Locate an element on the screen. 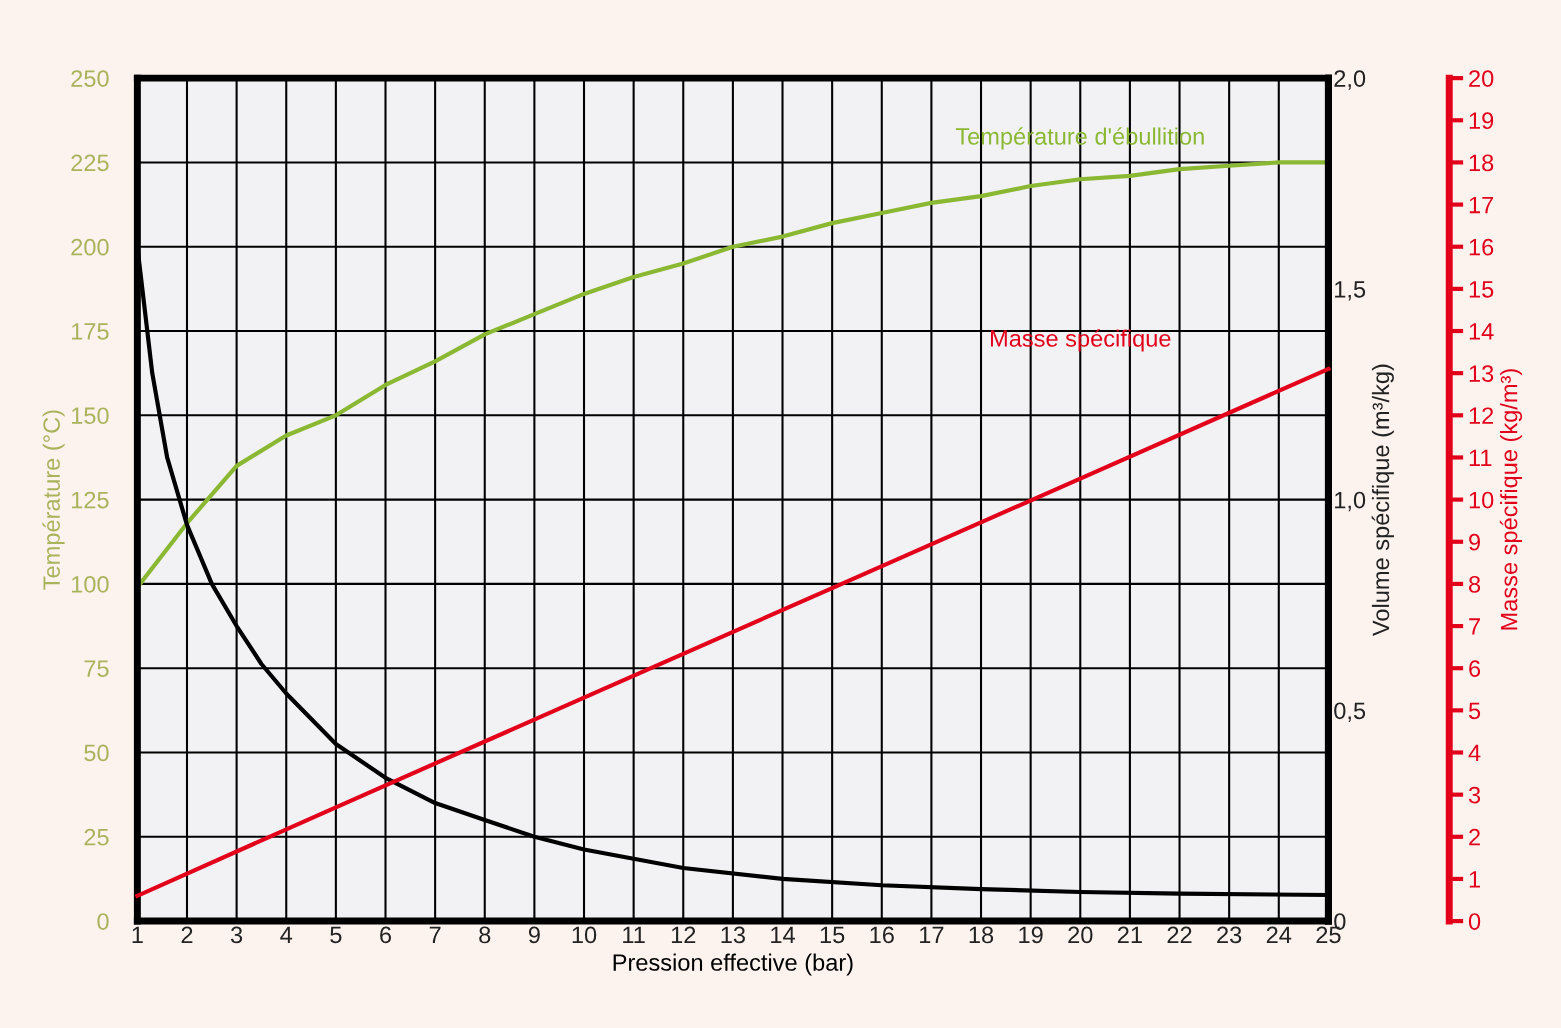 Image resolution: width=1561 pixels, height=1028 pixels. y3-tick-label: 2 is located at coordinates (1474, 837).